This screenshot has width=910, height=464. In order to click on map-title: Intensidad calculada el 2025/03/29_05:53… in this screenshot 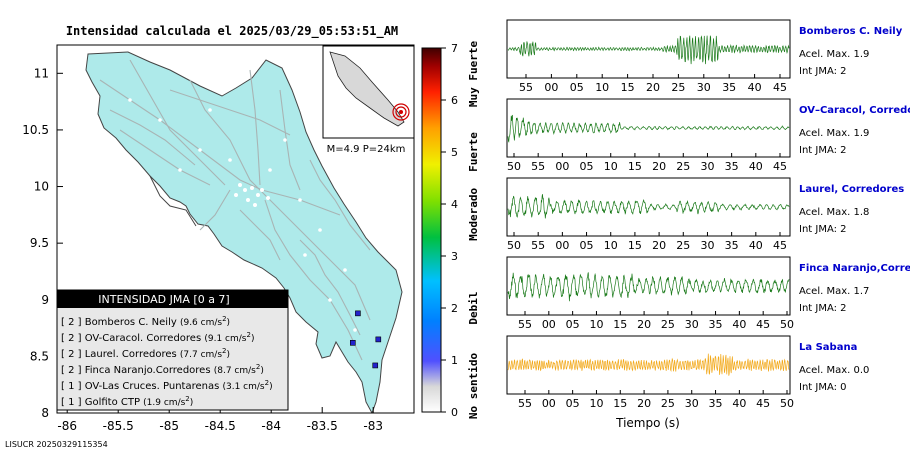, I will do `click(232, 31)`.